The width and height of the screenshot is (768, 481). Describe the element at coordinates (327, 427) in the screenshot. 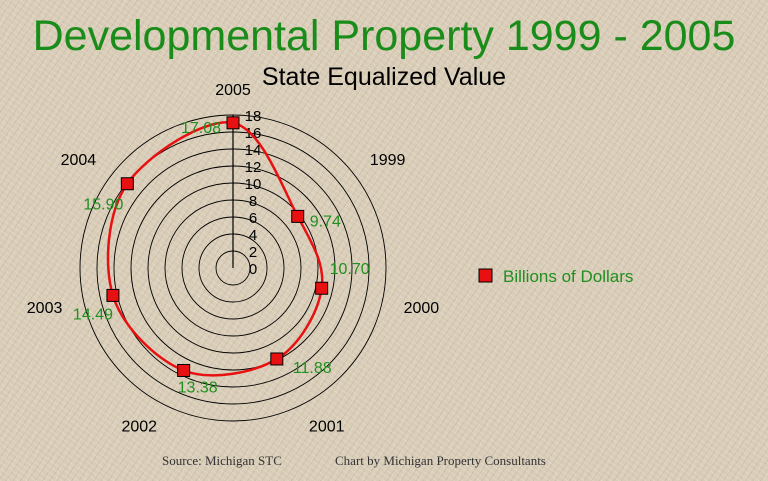

I see `category-label: 2001` at that location.